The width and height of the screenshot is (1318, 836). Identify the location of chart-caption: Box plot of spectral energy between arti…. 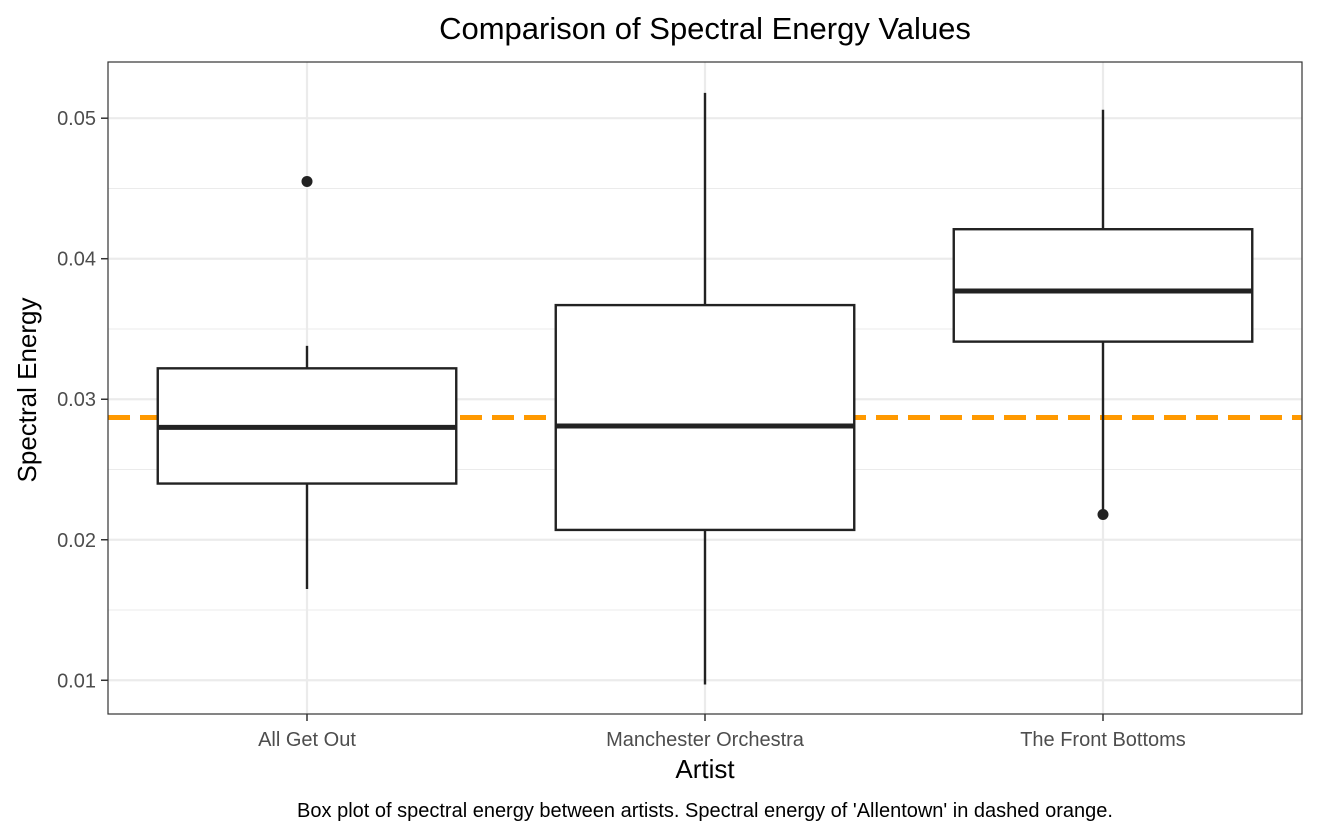
(705, 811).